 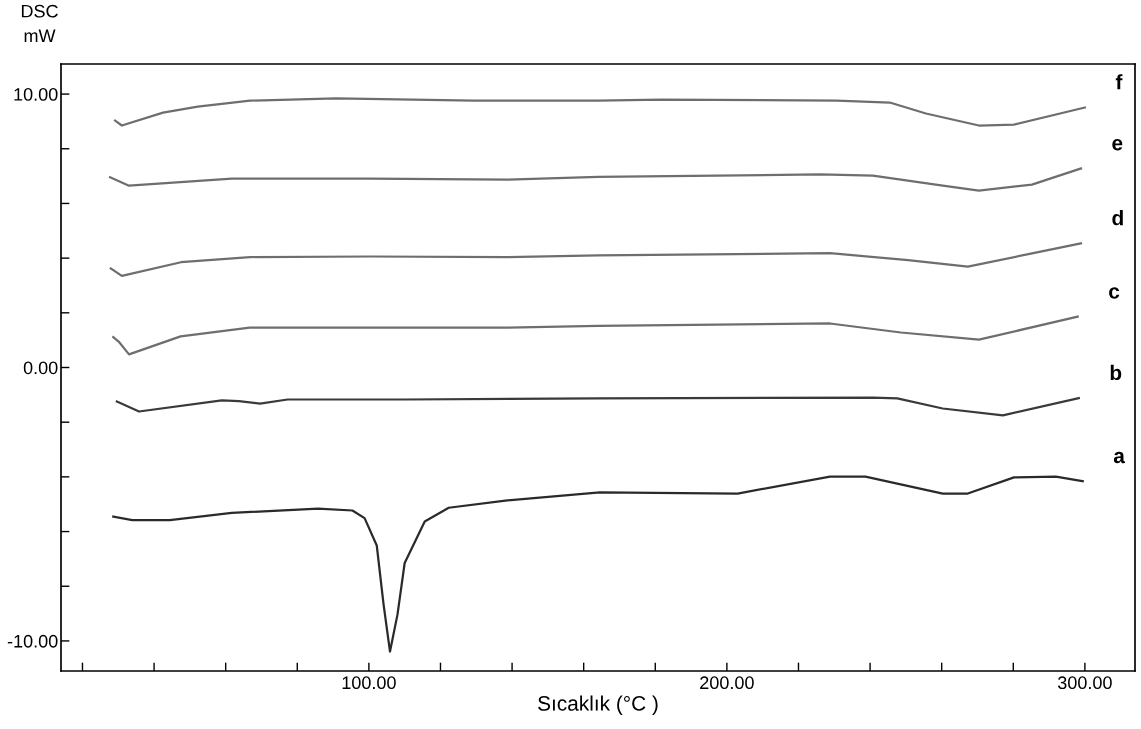 I want to click on x-tick-label: 100.00, so click(x=369, y=683).